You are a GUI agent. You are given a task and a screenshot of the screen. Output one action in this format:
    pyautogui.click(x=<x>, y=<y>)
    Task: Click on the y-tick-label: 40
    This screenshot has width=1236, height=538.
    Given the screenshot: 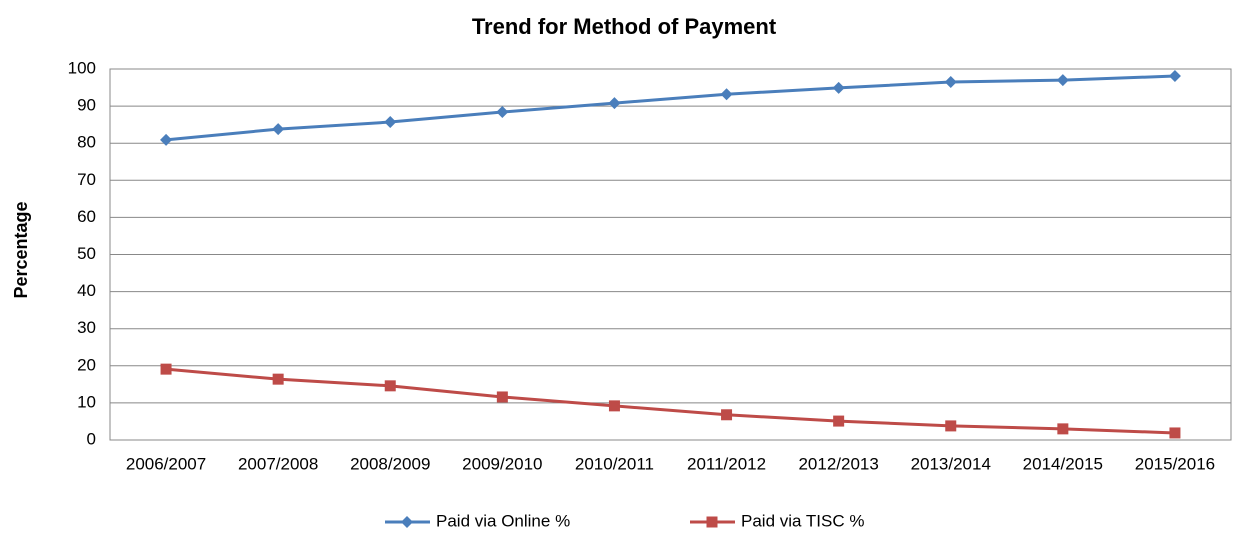 What is the action you would take?
    pyautogui.click(x=86, y=290)
    